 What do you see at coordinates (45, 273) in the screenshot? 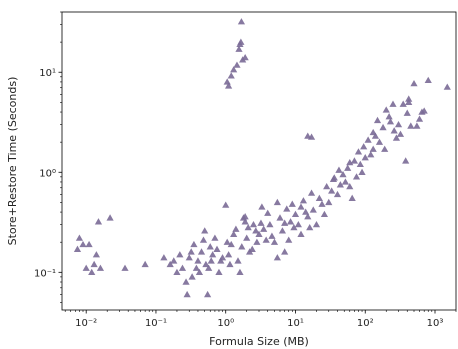
I see `y-tick-label: 10⁻¹` at bounding box center [45, 273].